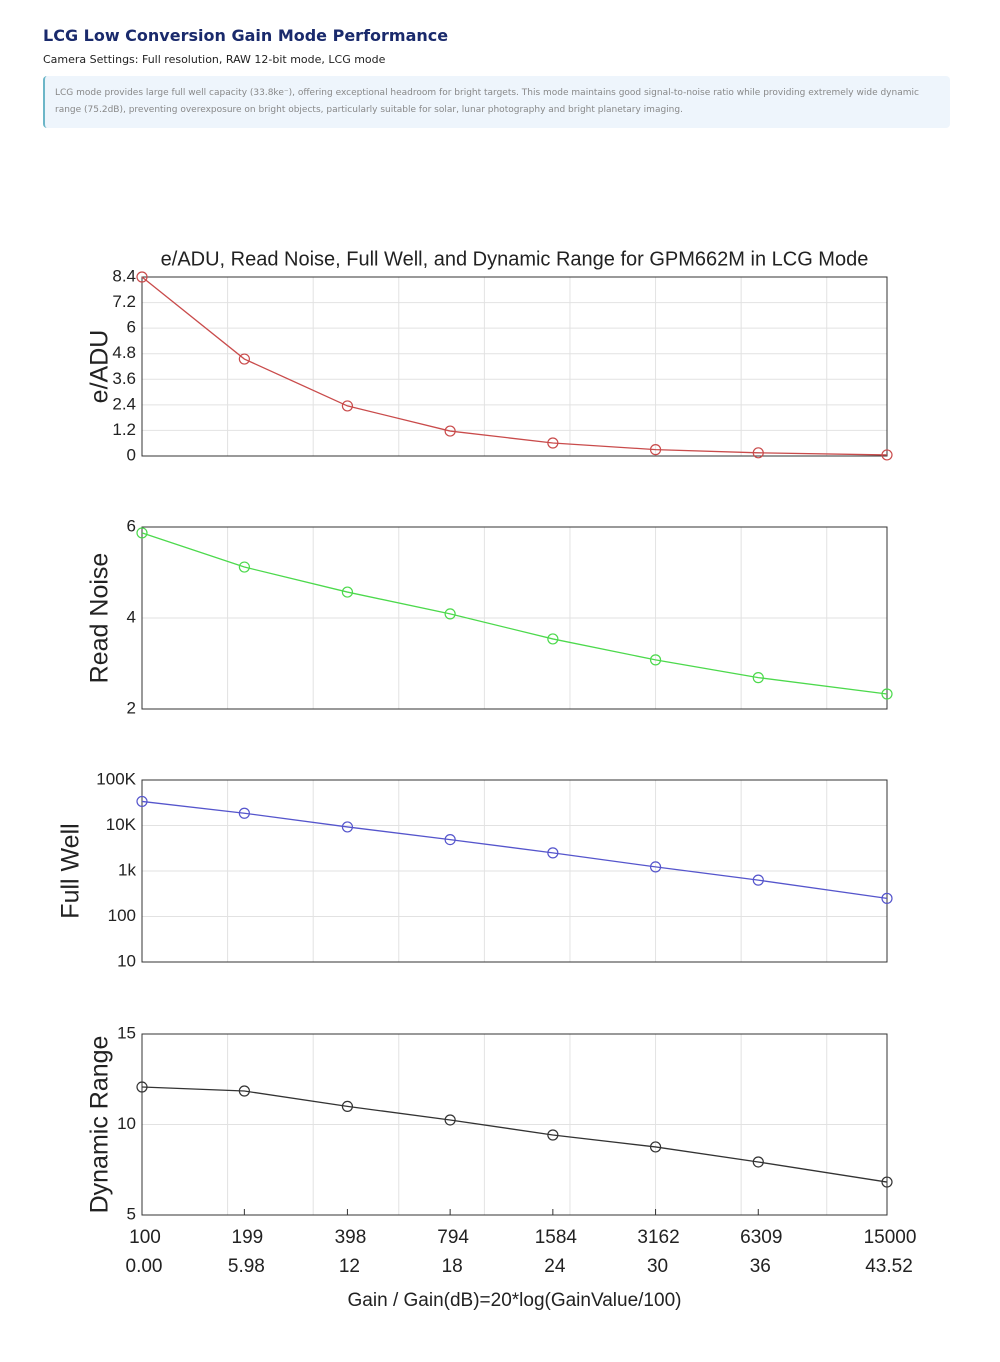 This screenshot has height=1362, width=1000. I want to click on y-tick-label: 5, so click(131, 1213).